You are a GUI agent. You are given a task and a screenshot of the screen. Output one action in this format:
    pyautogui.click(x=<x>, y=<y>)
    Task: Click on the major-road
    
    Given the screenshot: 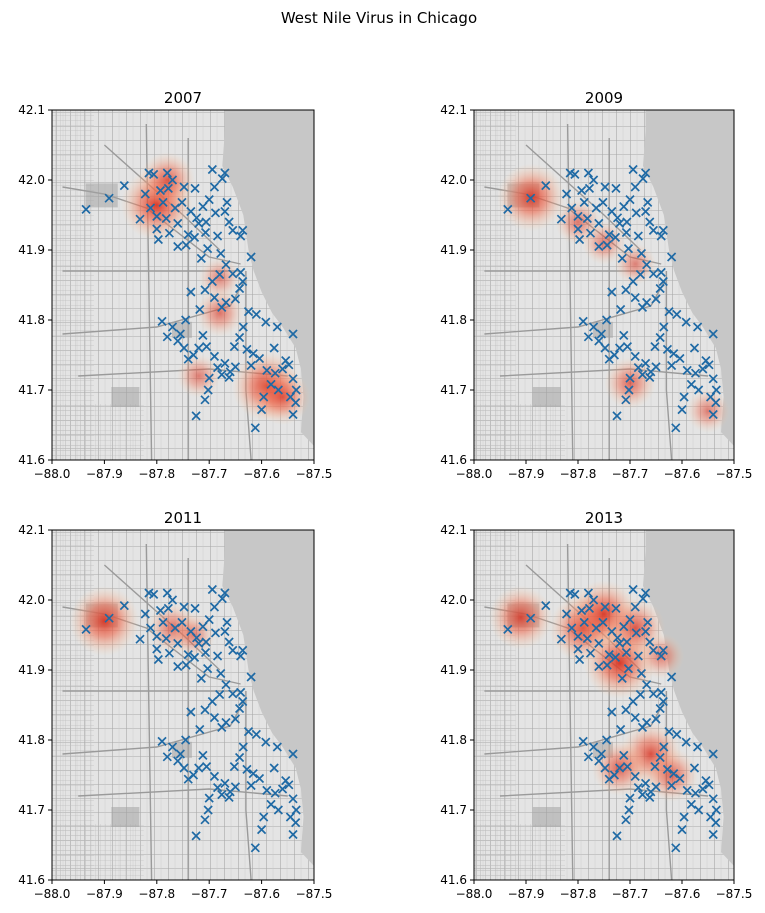 What is the action you would take?
    pyautogui.click(x=248, y=785)
    